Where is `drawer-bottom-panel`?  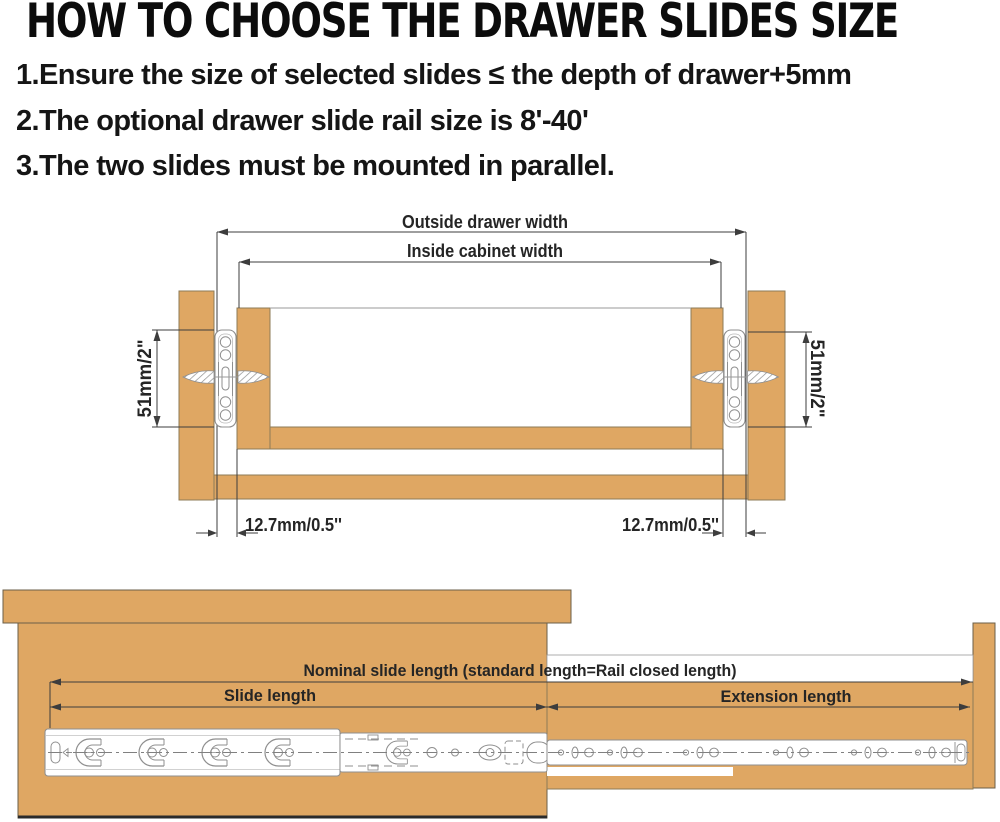 drawer-bottom-panel is located at coordinates (480, 438).